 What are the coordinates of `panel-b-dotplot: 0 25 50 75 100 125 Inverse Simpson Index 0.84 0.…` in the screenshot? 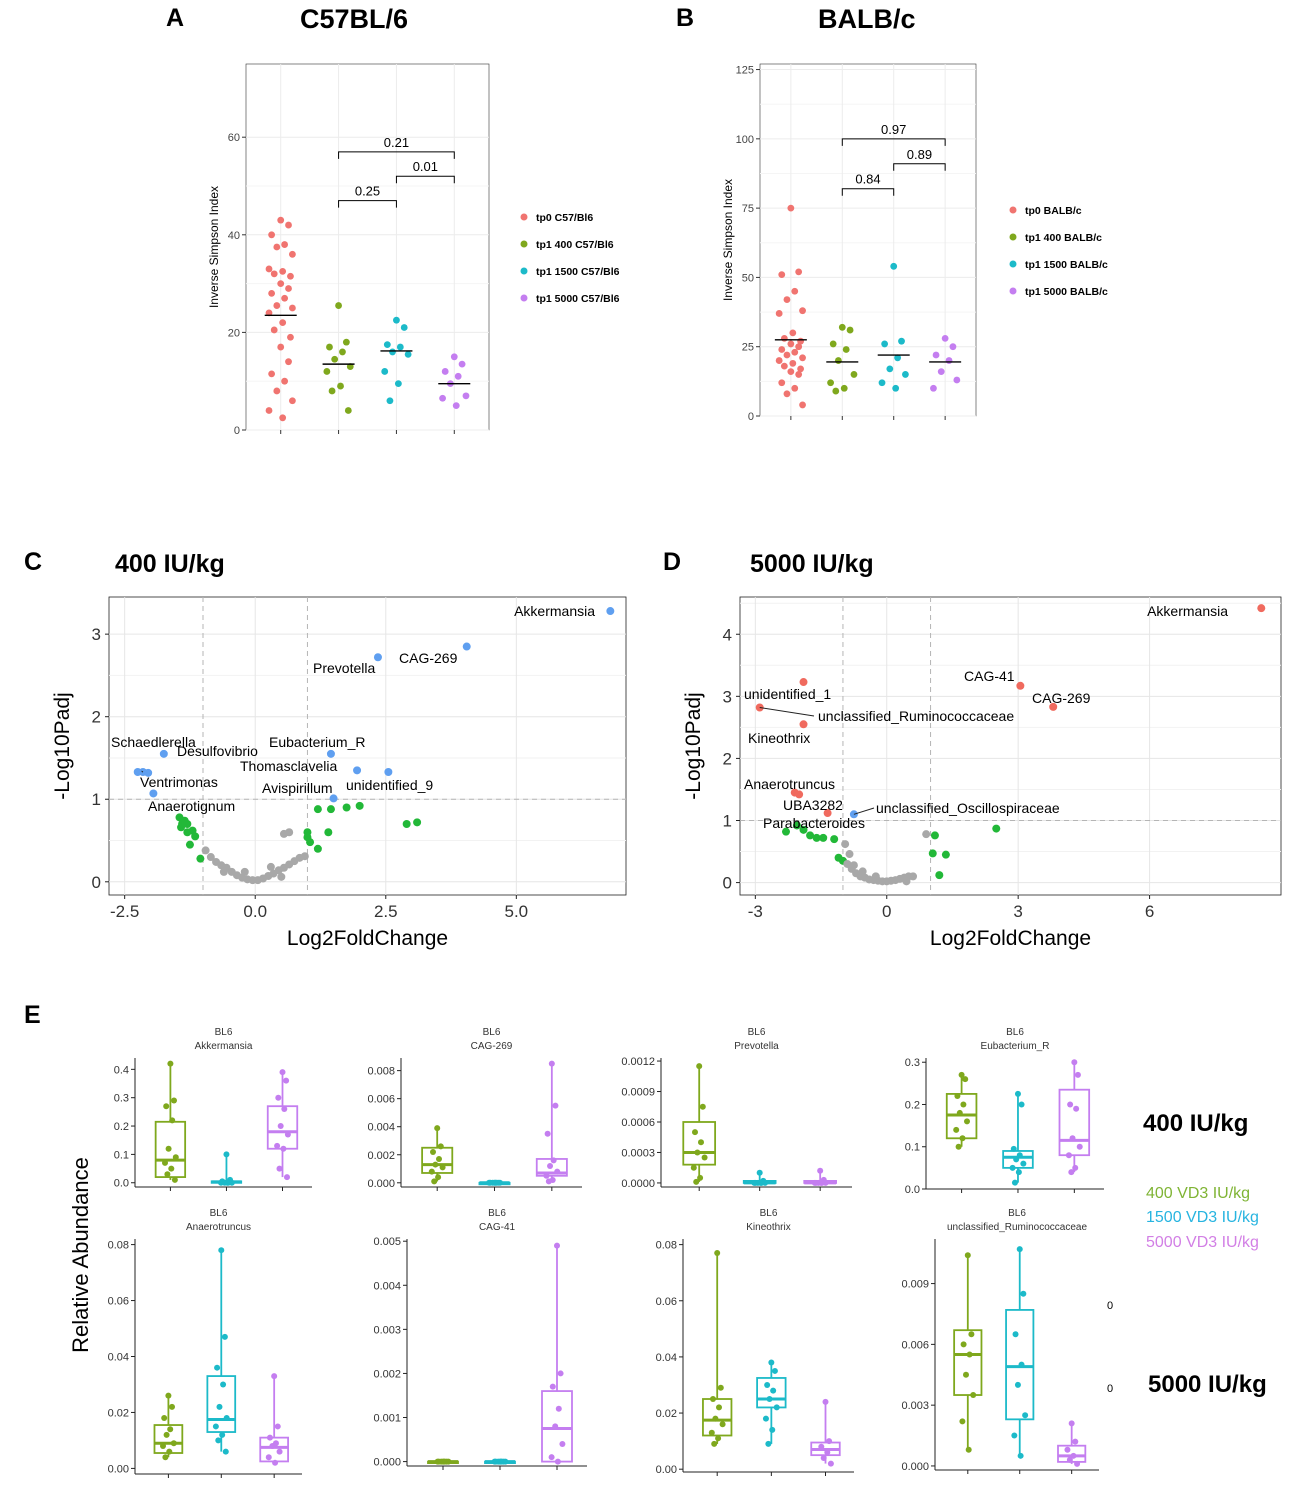 It's located at (849, 243).